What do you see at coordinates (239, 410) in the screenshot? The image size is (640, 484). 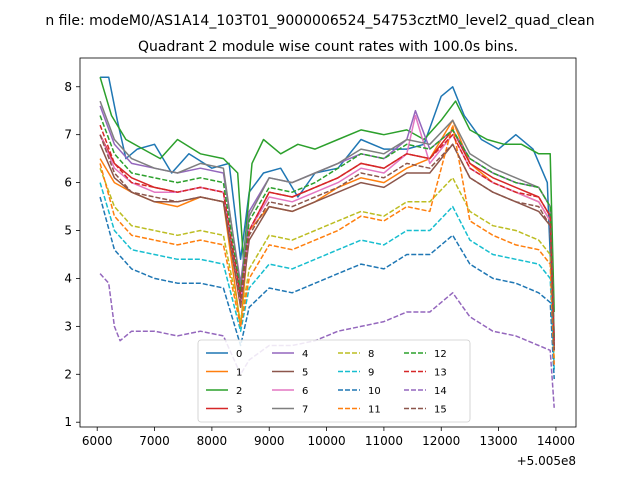 I see `legend-label-3: 3` at bounding box center [239, 410].